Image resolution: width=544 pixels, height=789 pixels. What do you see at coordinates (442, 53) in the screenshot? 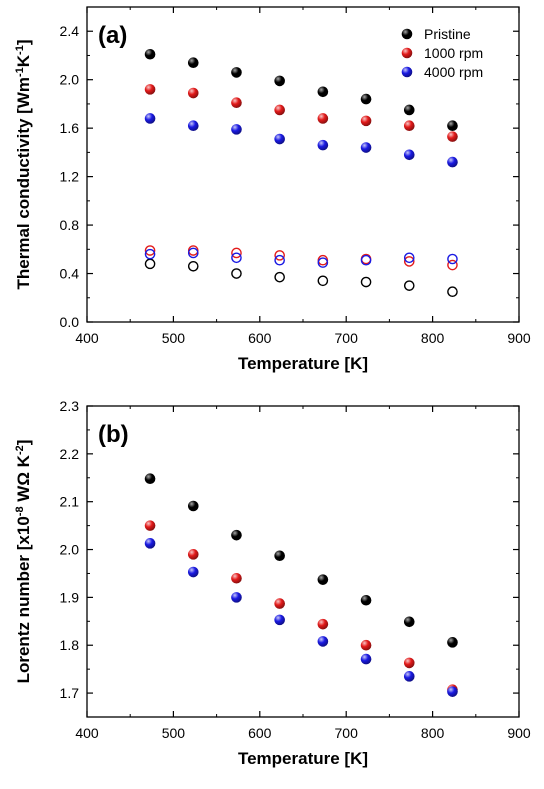
I see `legend: Pristine 1000 rpm 4000 rpm` at bounding box center [442, 53].